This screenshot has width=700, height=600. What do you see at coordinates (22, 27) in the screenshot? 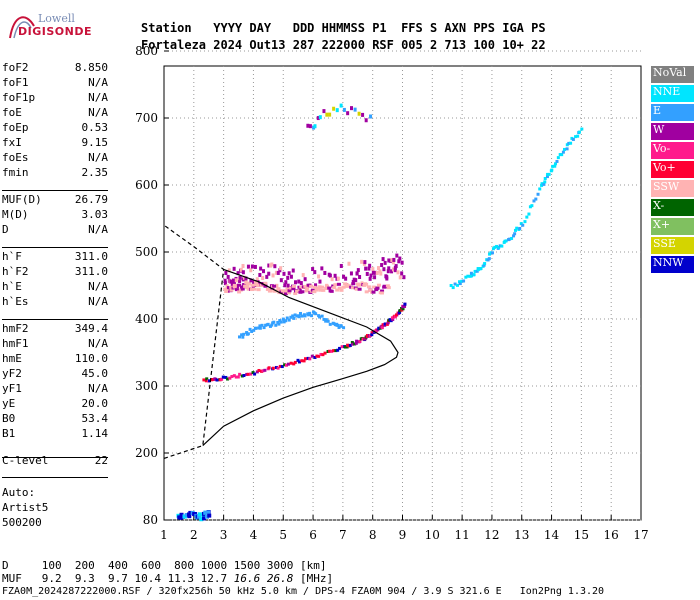
I see `digisonde-logo-icon` at bounding box center [22, 27].